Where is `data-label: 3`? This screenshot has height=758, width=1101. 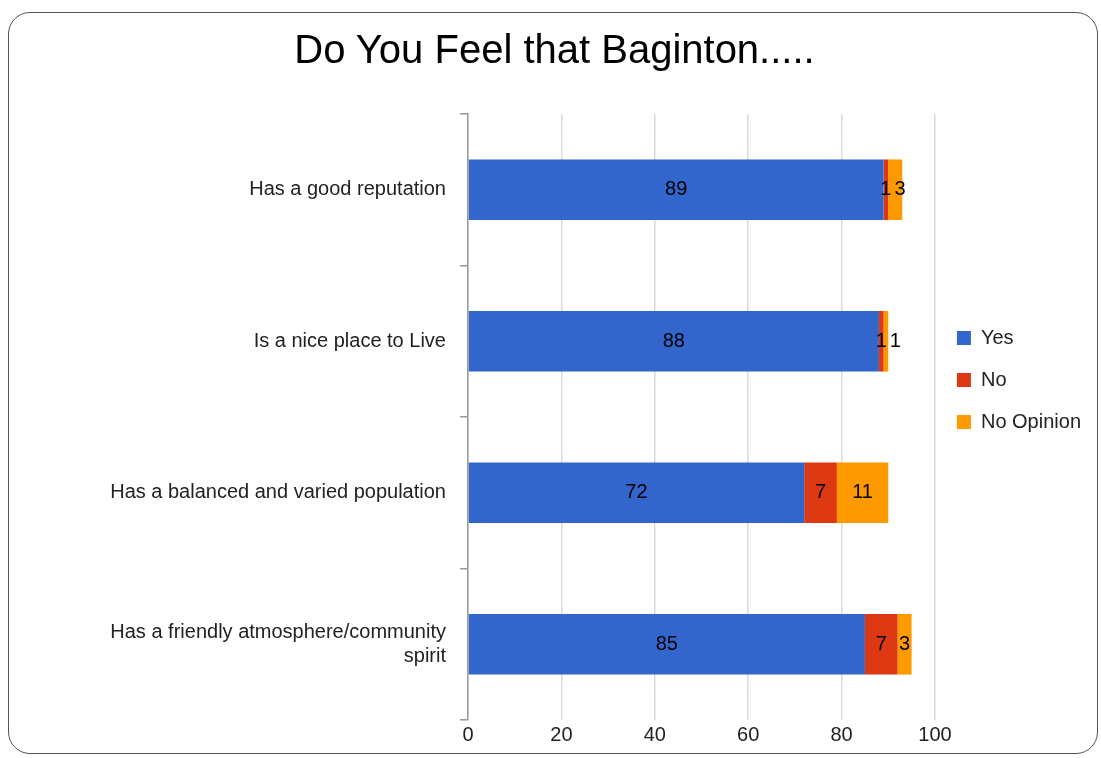 data-label: 3 is located at coordinates (905, 642).